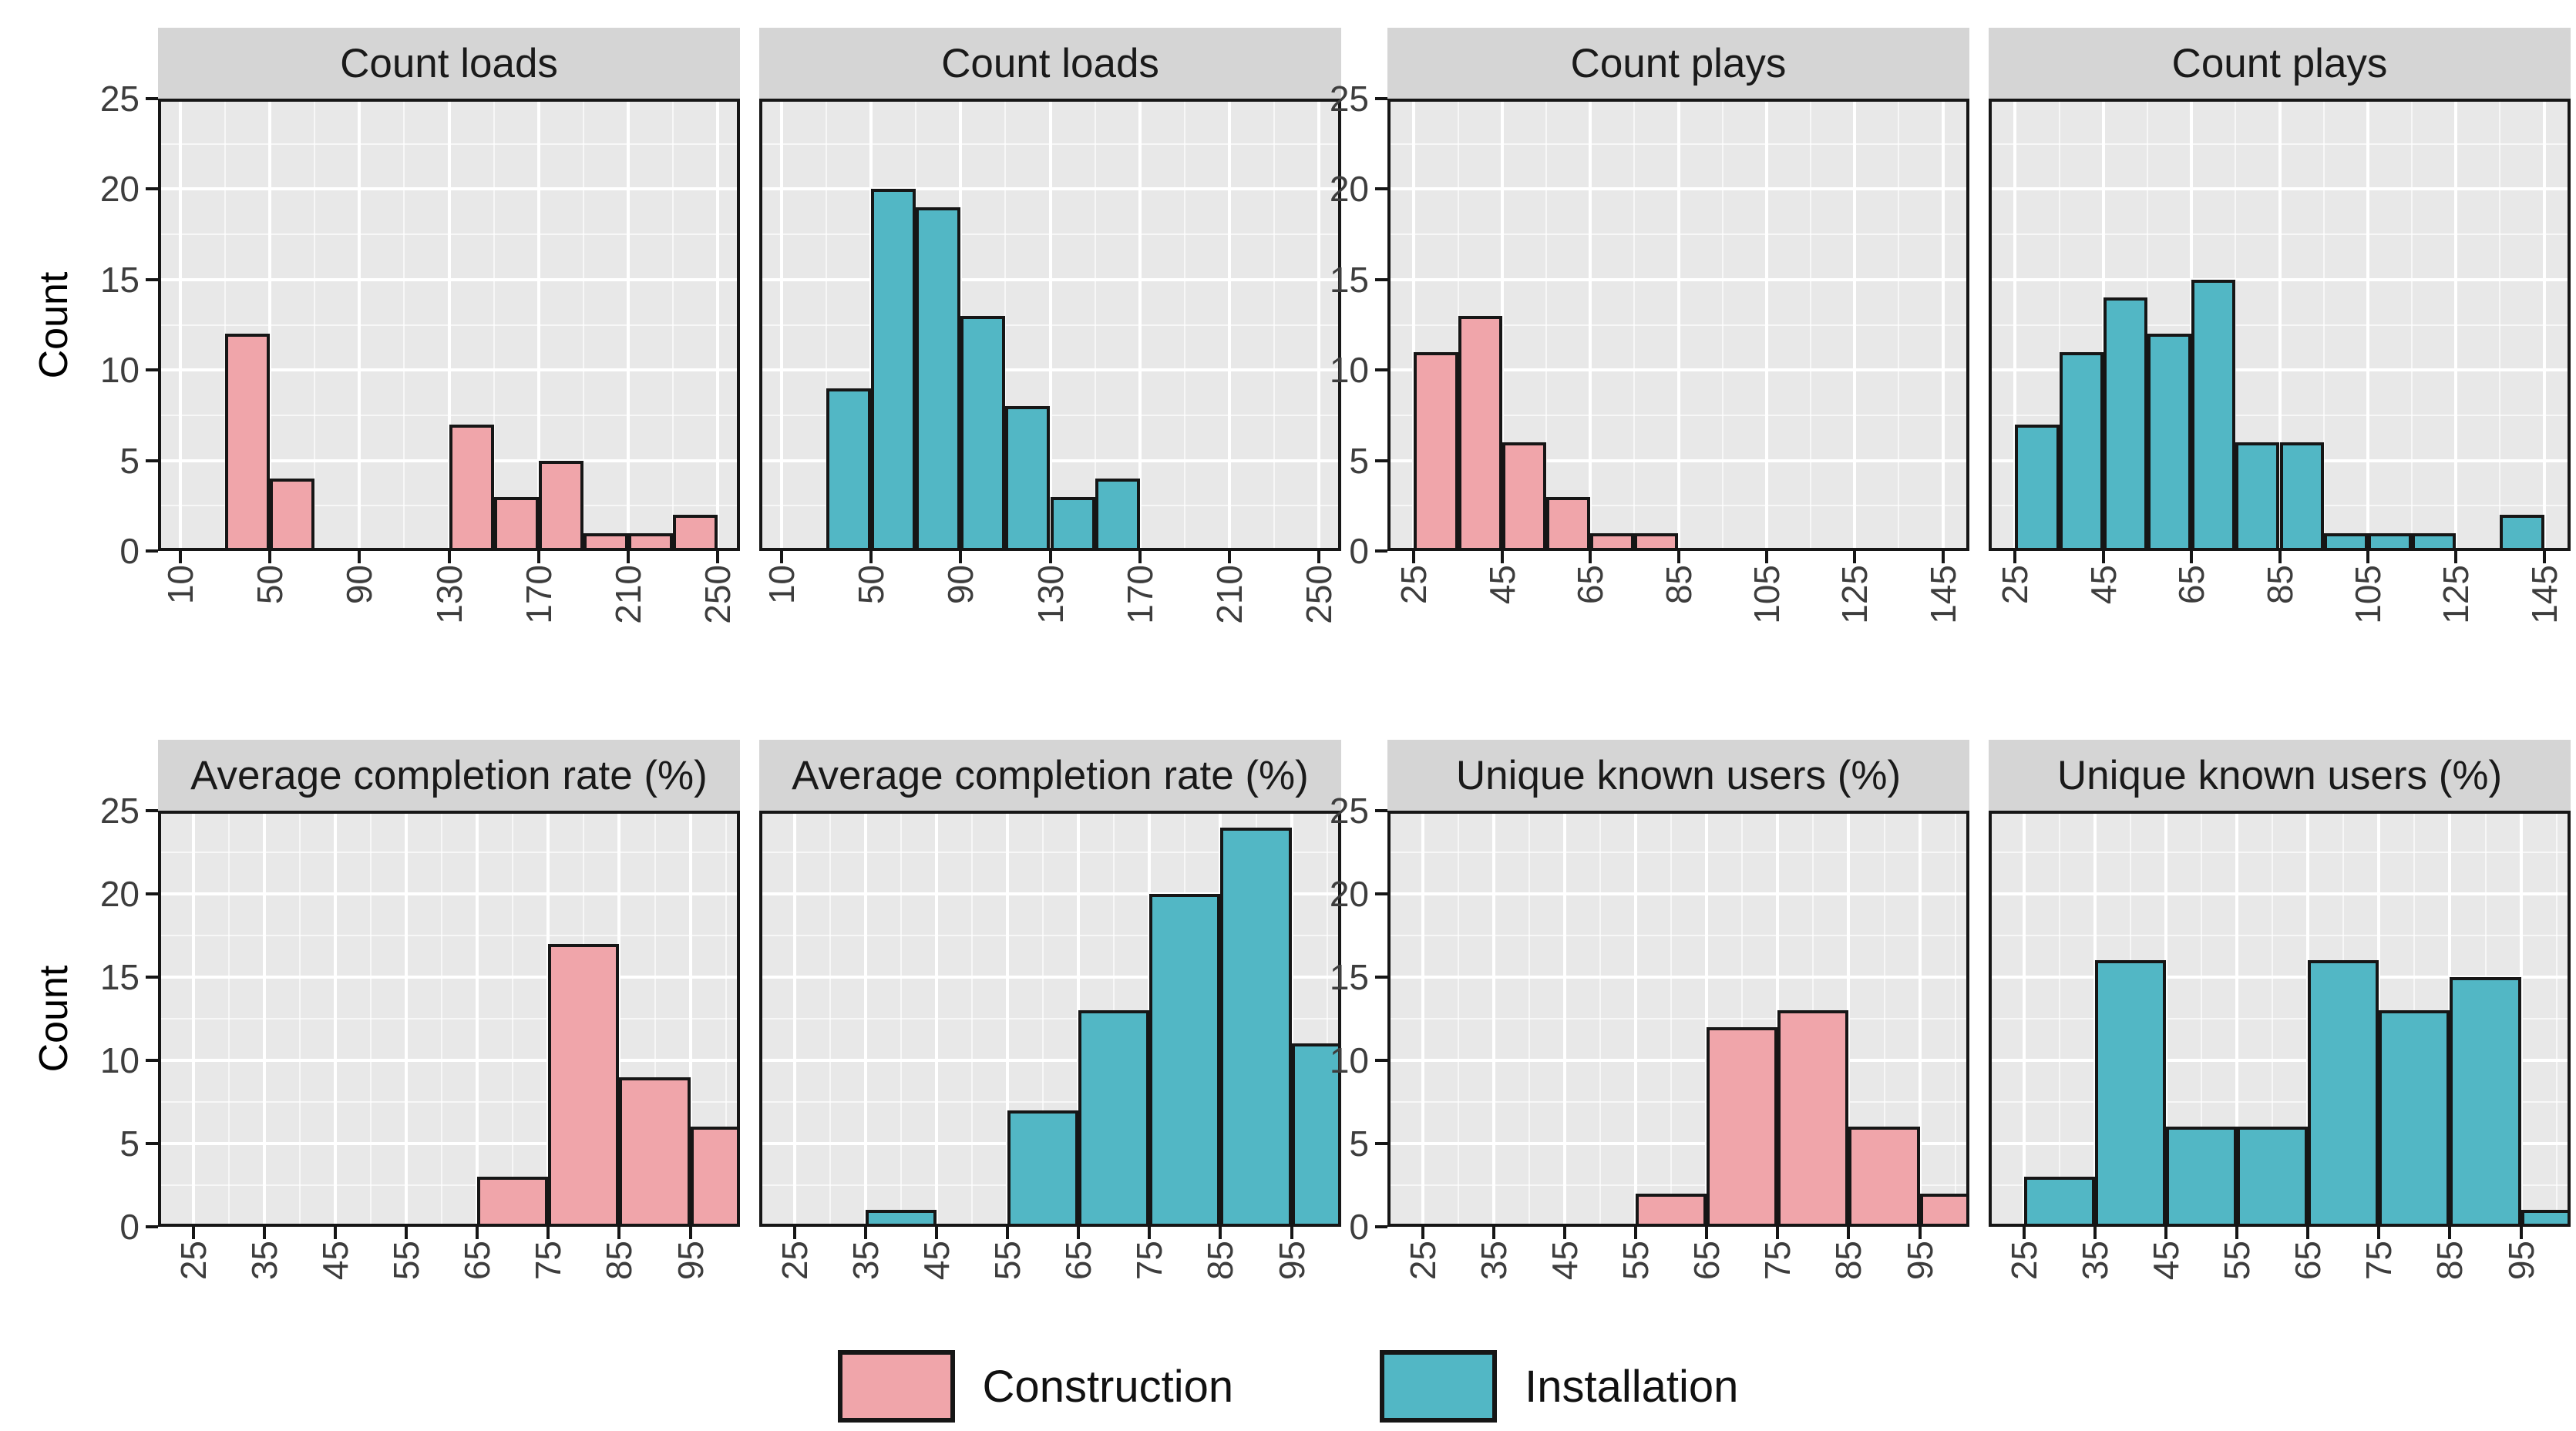 Image resolution: width=2576 pixels, height=1431 pixels. I want to click on x-axis-tick-label: 50, so click(871, 585).